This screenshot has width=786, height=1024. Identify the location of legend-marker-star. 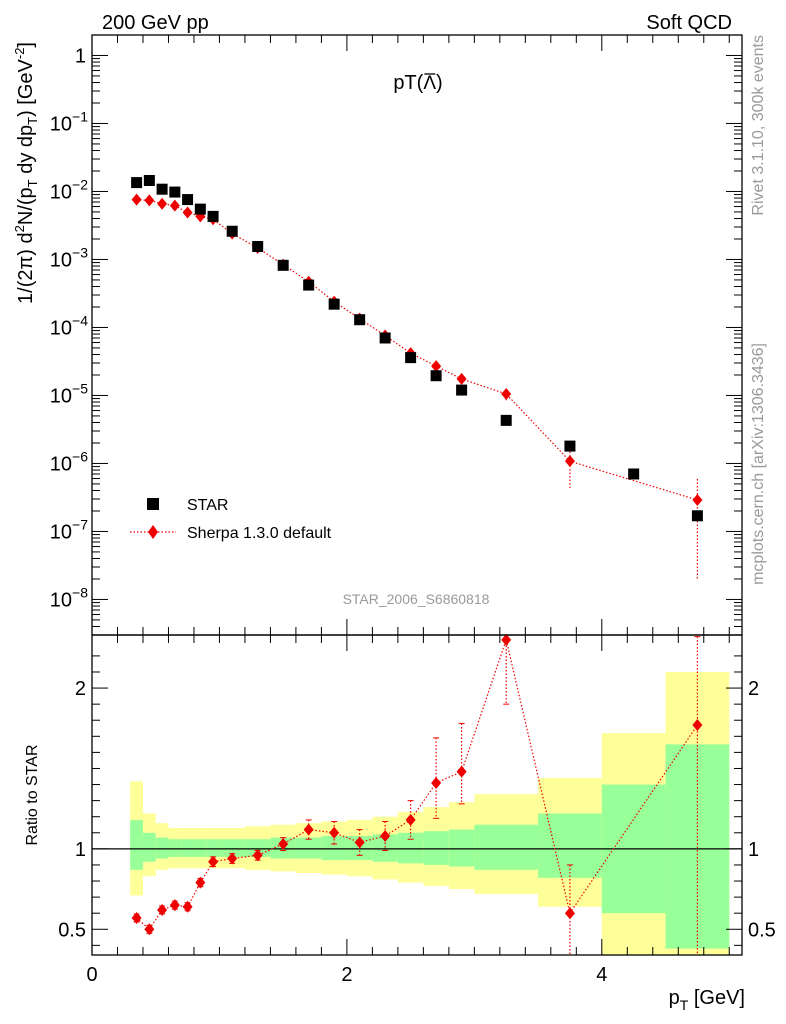
(153, 504).